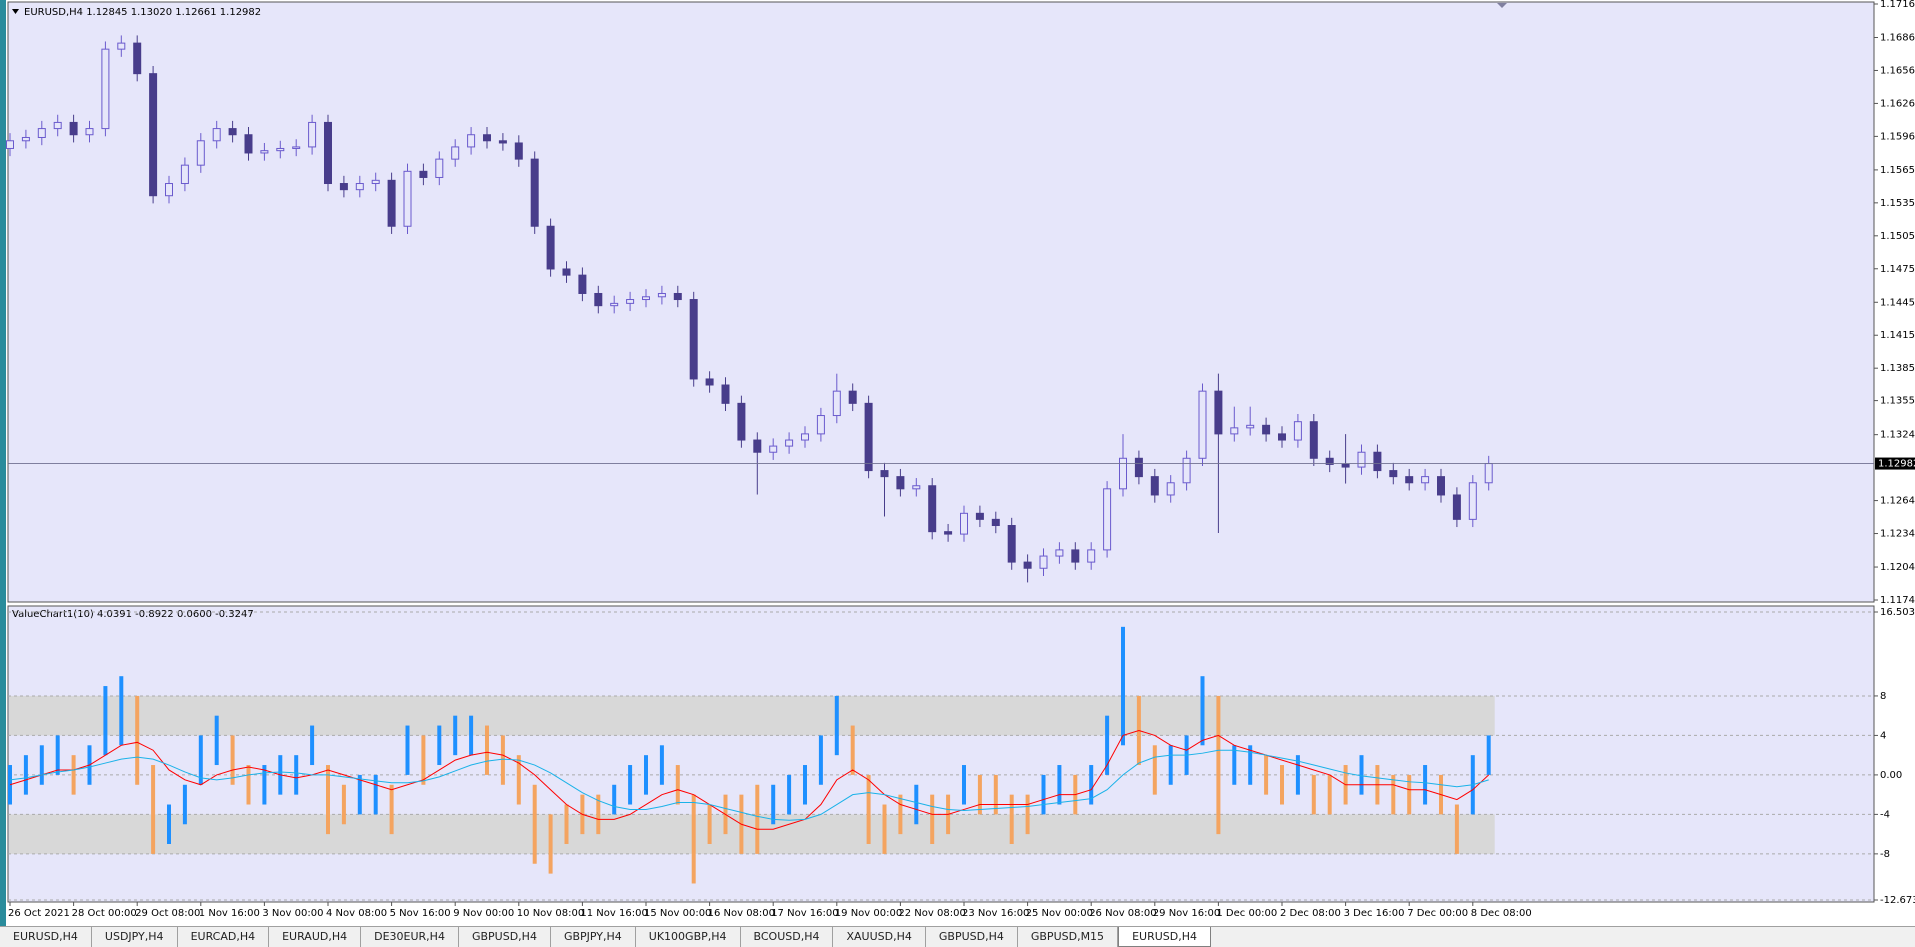 This screenshot has height=947, width=1915. Describe the element at coordinates (1897, 136) in the screenshot. I see `y-tick-label: 1.15960` at that location.